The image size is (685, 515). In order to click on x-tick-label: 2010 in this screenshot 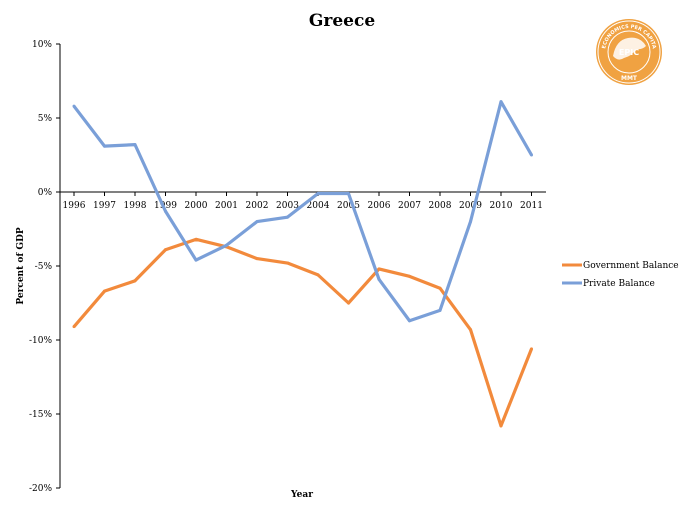, I will do `click(501, 206)`.